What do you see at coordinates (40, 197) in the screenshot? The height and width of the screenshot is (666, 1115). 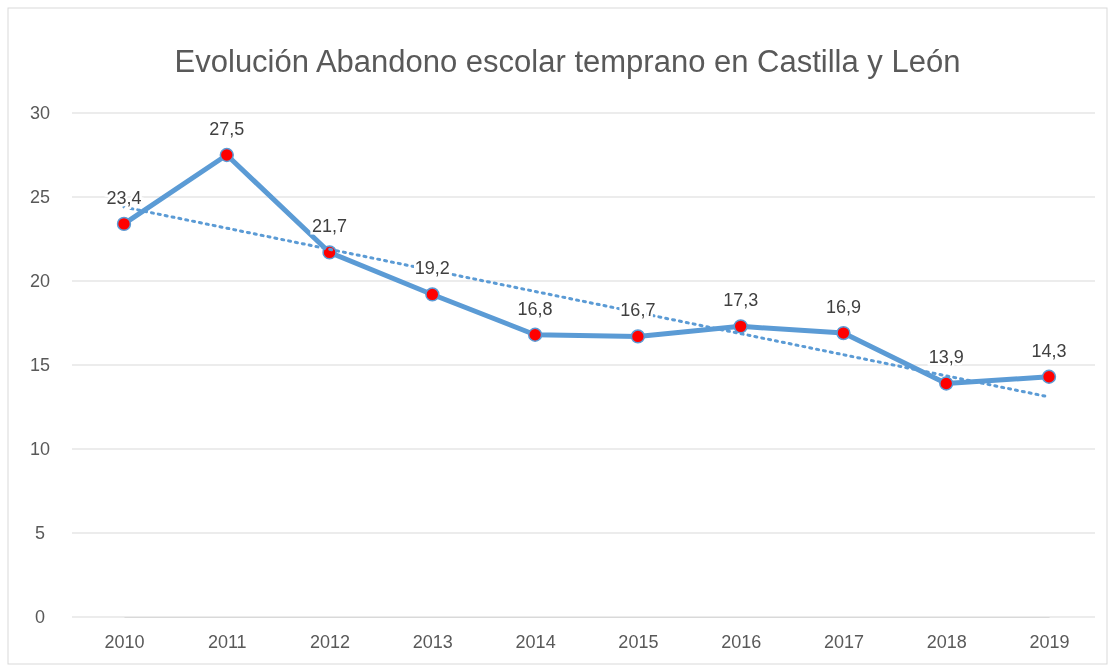 I see `y-tick-label: 25` at bounding box center [40, 197].